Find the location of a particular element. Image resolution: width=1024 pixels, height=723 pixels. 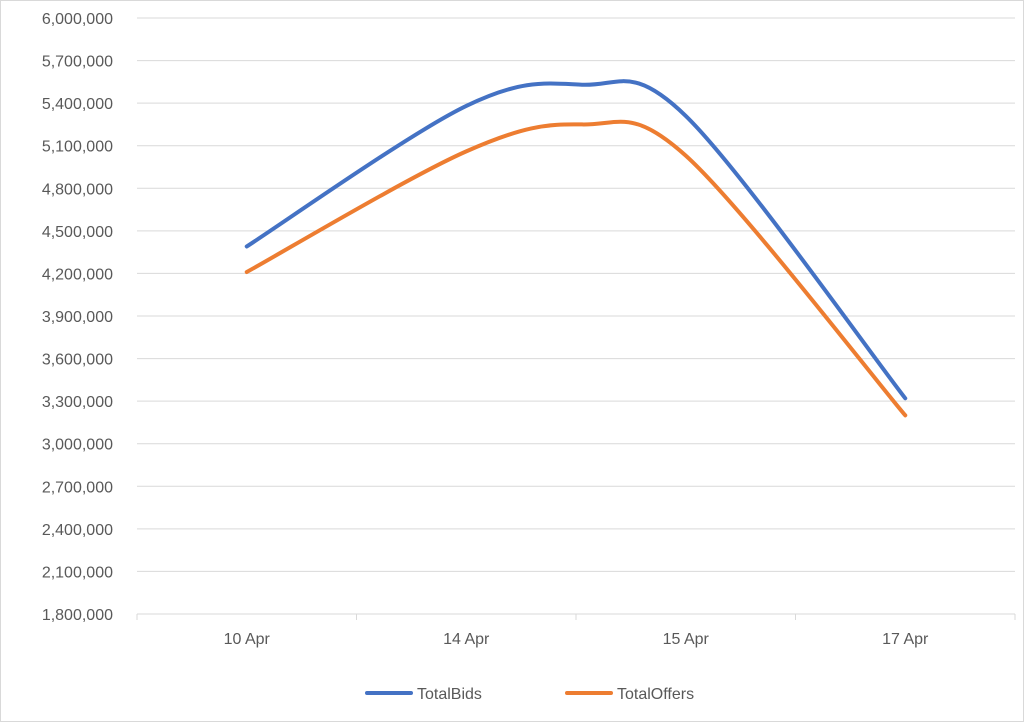

x-tick-label: 15 Apr is located at coordinates (686, 639).